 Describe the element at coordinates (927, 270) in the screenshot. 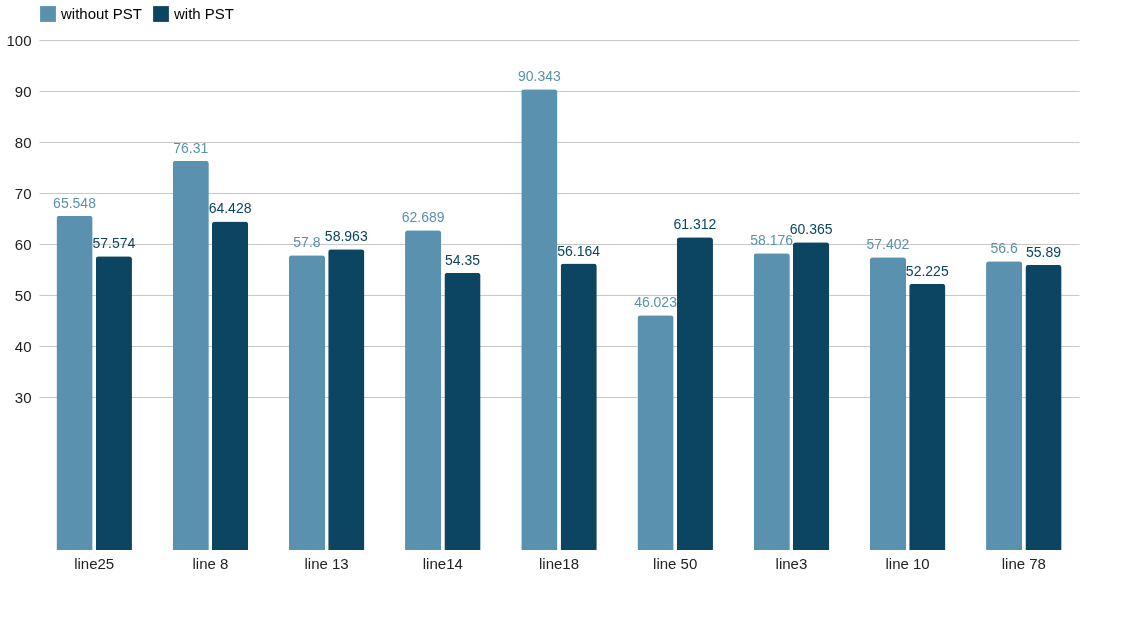

I see `data-label: 52.225` at that location.